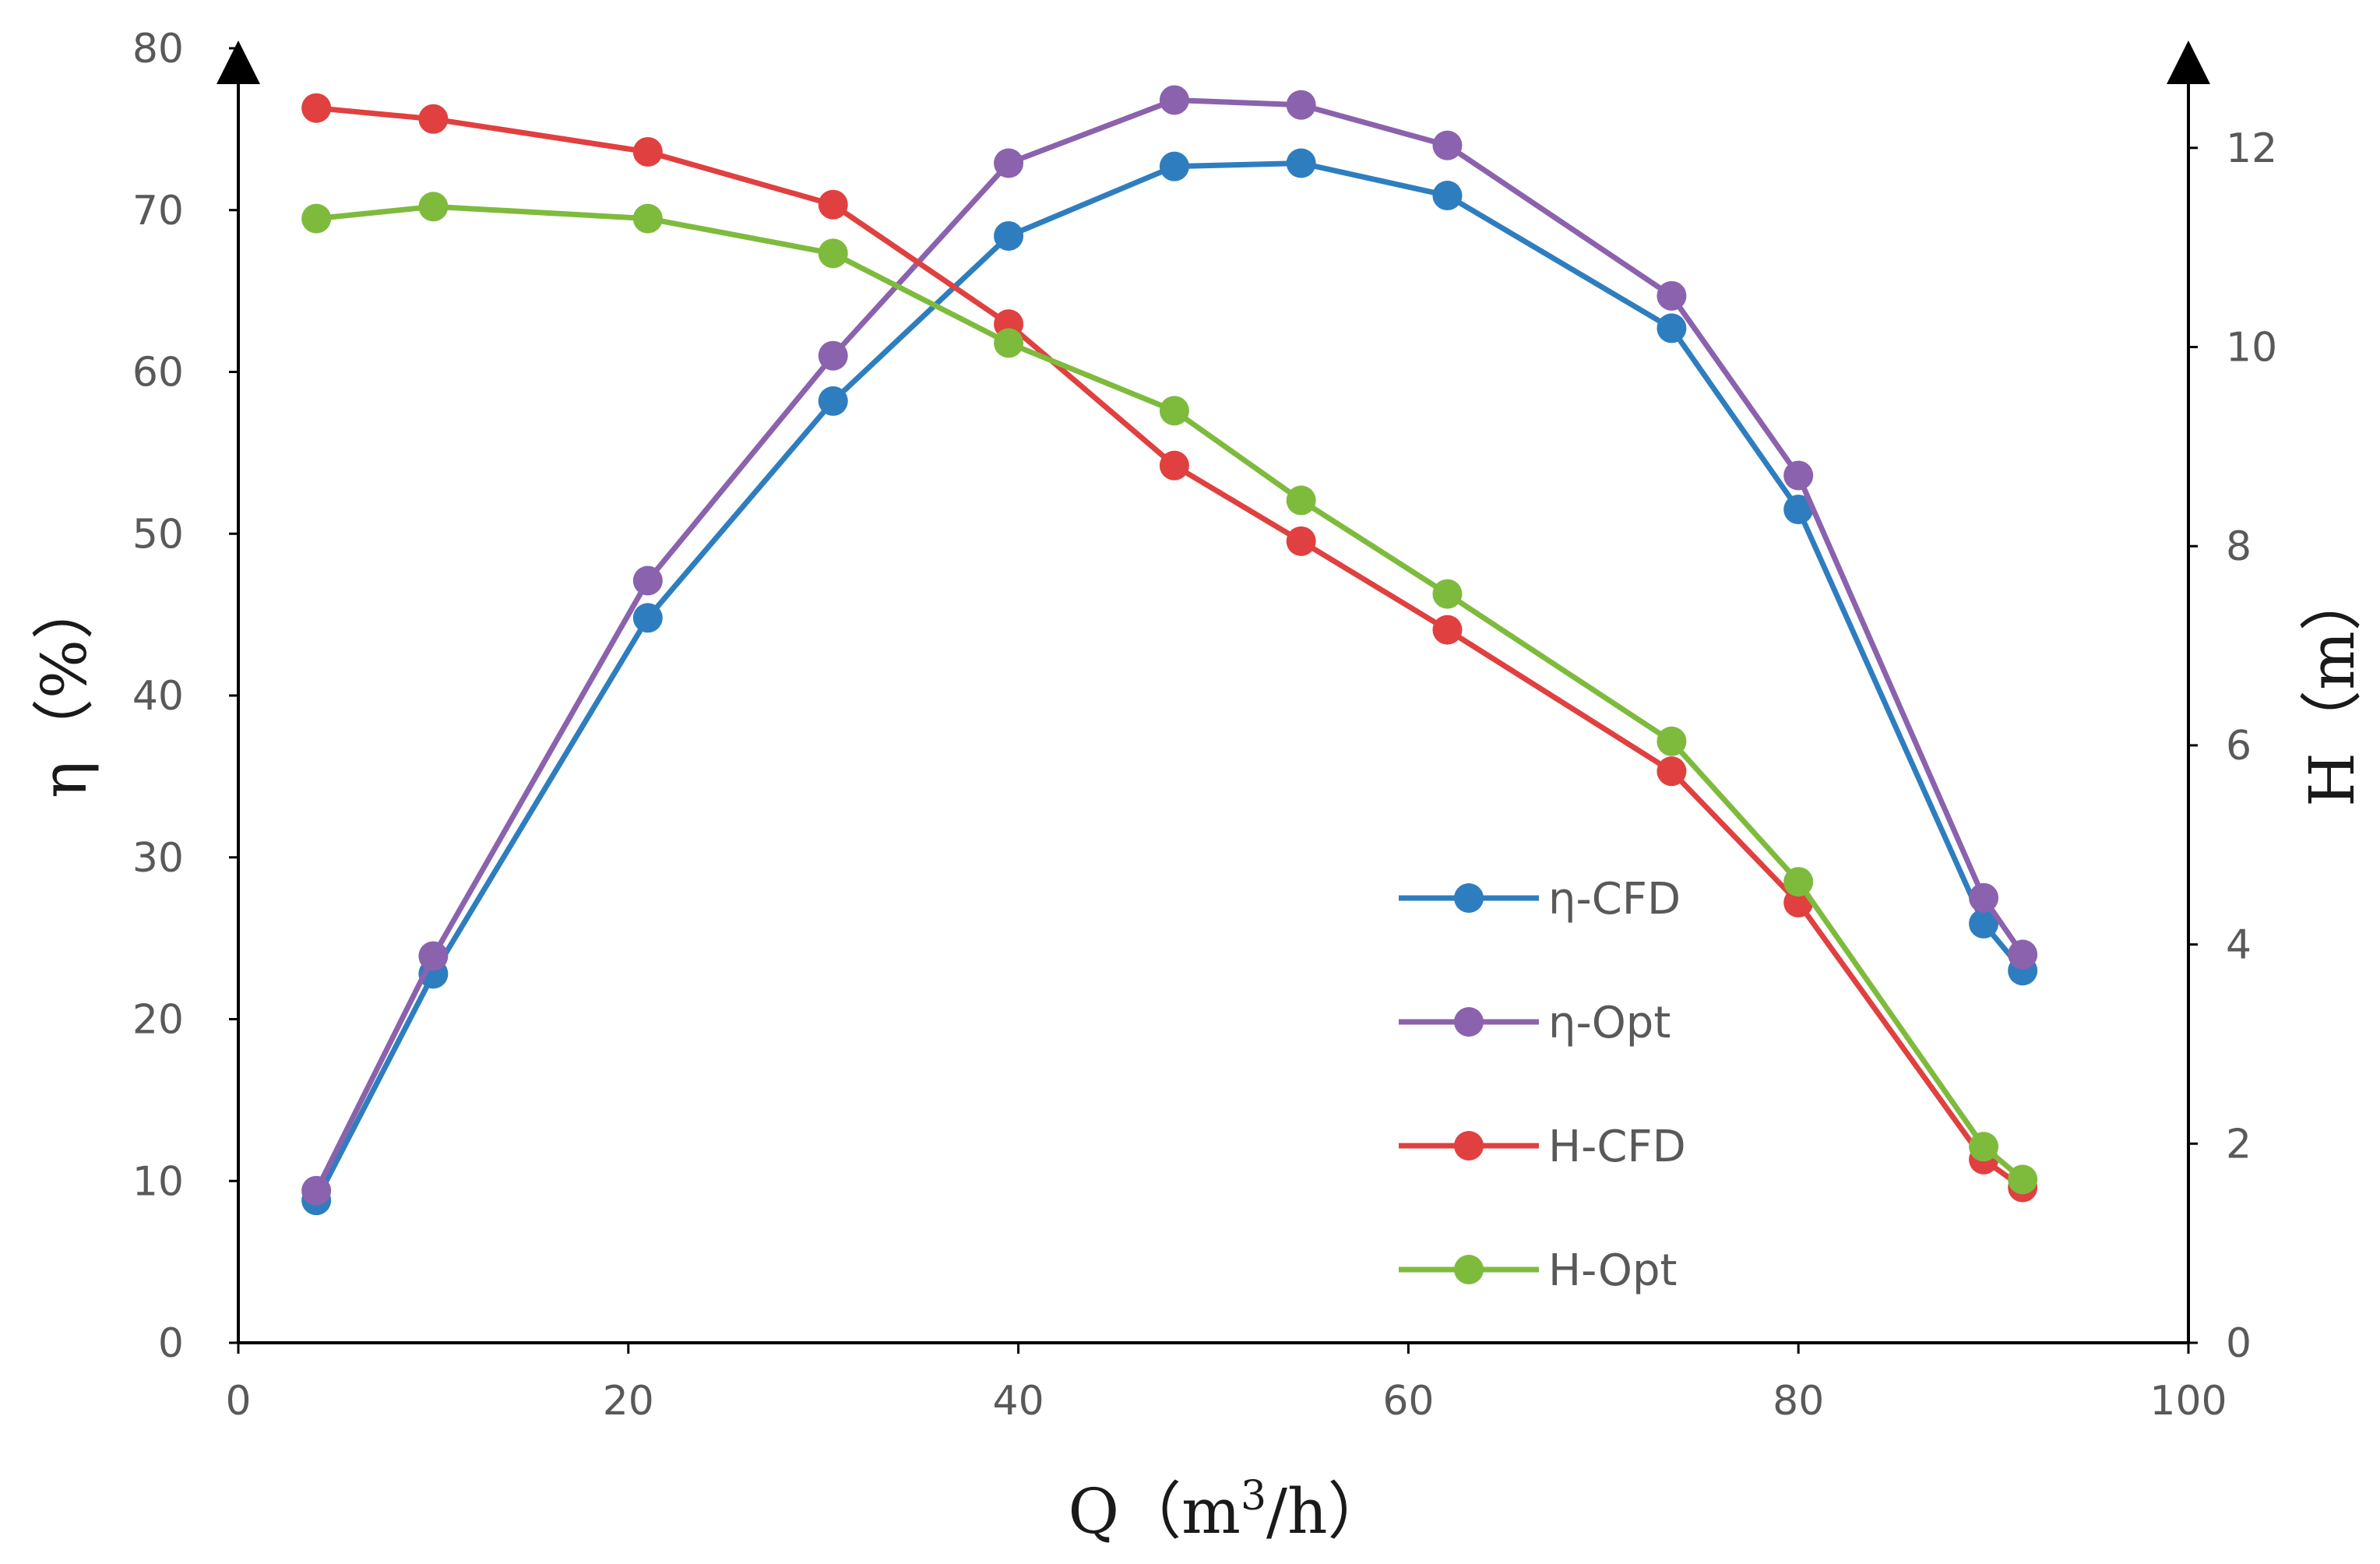  What do you see at coordinates (2251, 148) in the screenshot?
I see `y-right-tick-label: 12` at bounding box center [2251, 148].